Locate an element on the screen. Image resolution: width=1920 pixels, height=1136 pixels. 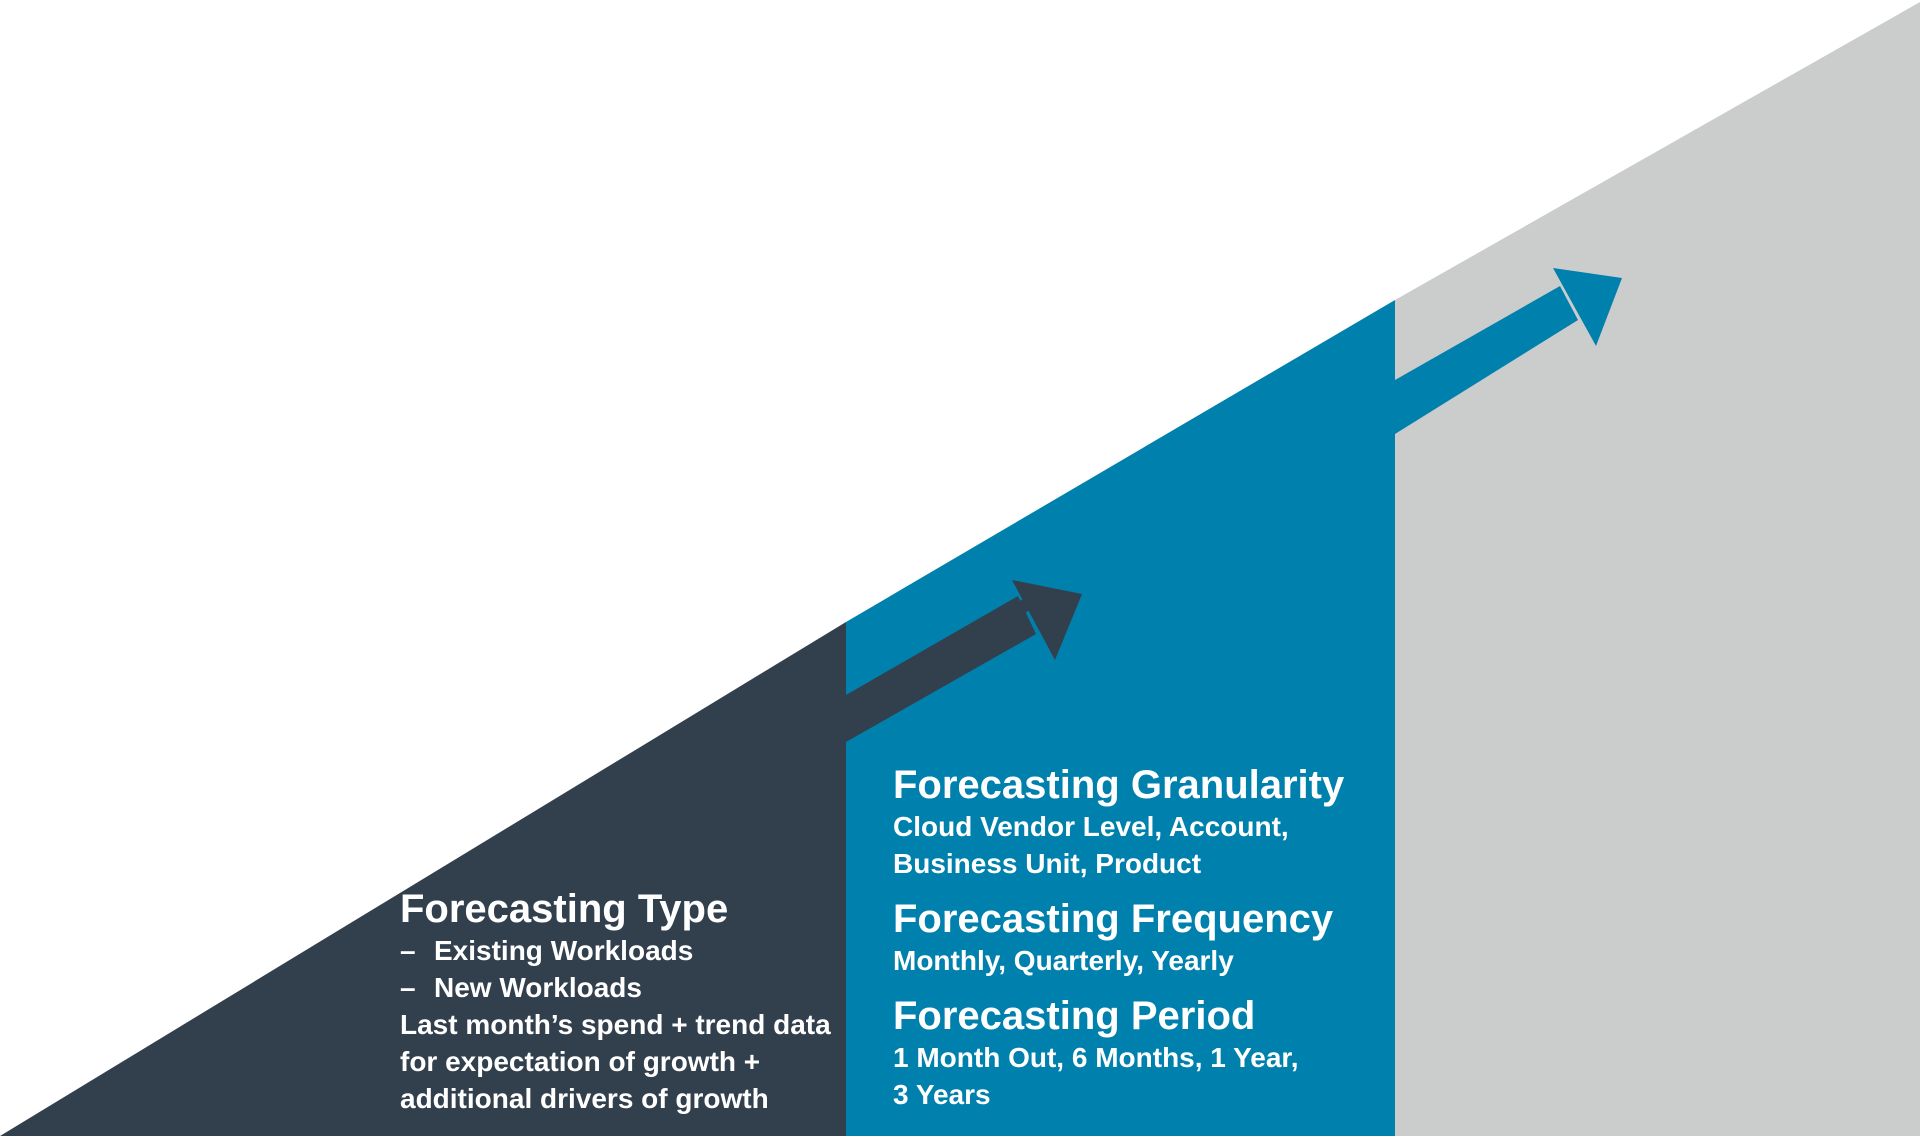
forecasting-period-body: 1 Month Out, 6 Months, 1 Year, 3 Years is located at coordinates (1096, 1076).